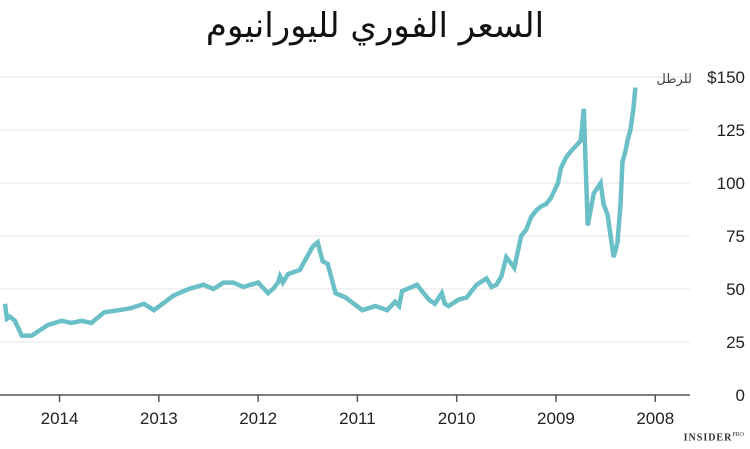  What do you see at coordinates (735, 289) in the screenshot?
I see `y-tick-label: 50` at bounding box center [735, 289].